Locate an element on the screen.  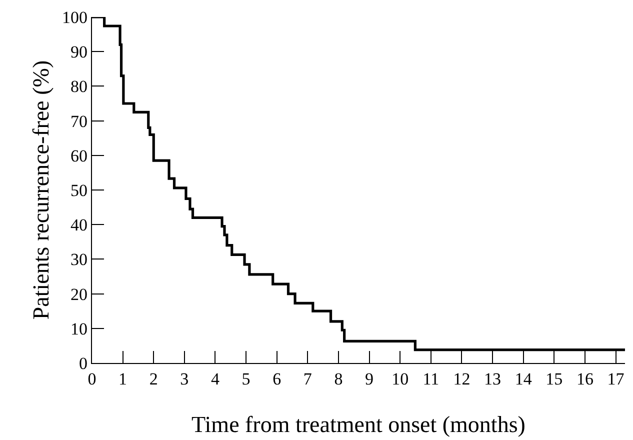
x-tick-label: 9 is located at coordinates (369, 379).